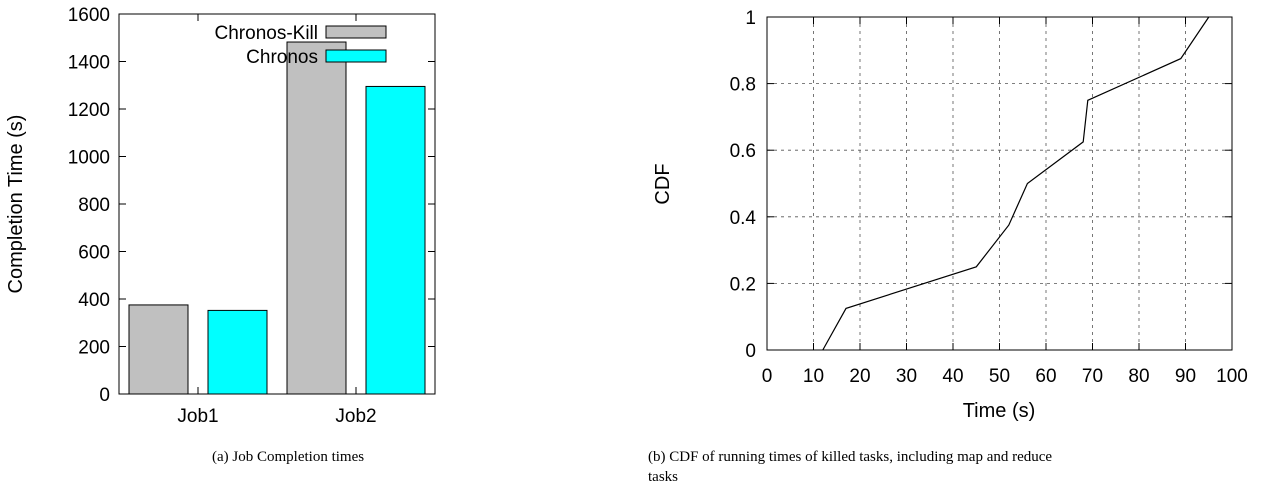  What do you see at coordinates (859, 376) in the screenshot?
I see `x-tick-label: 20` at bounding box center [859, 376].